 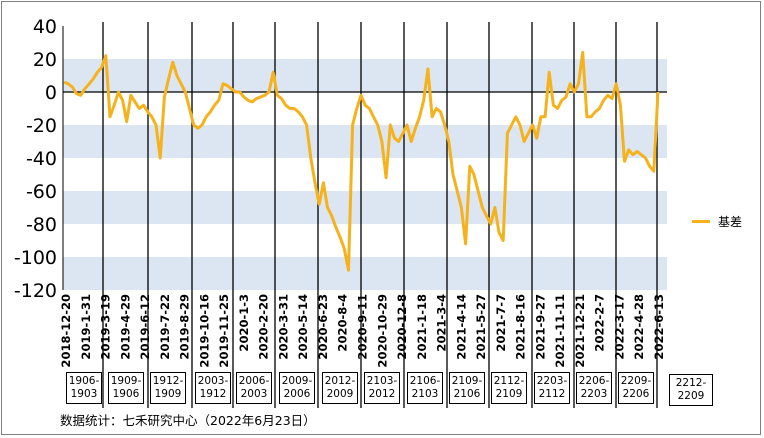 What do you see at coordinates (145, 327) in the screenshot?
I see `x-tick-label: 2019-6-12` at bounding box center [145, 327].